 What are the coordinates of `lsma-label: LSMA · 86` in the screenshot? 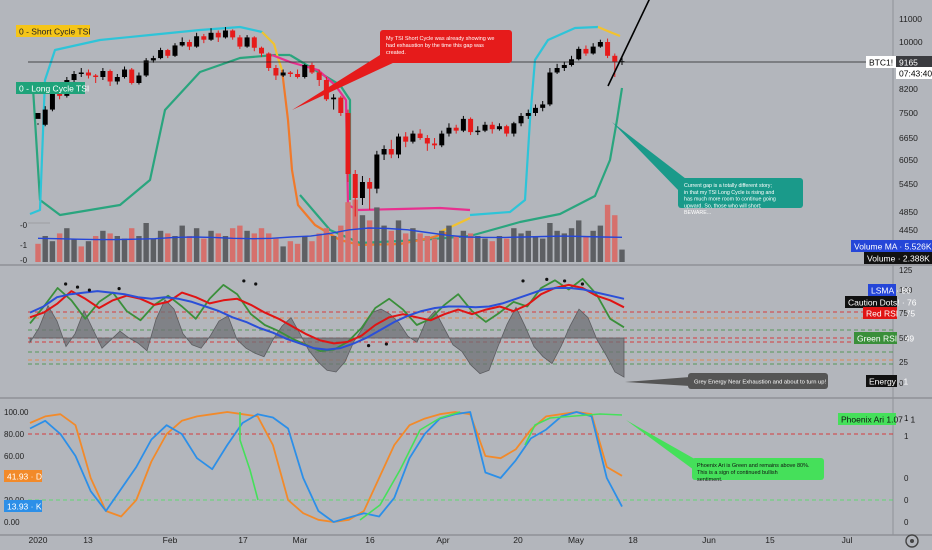 It's located at (891, 291).